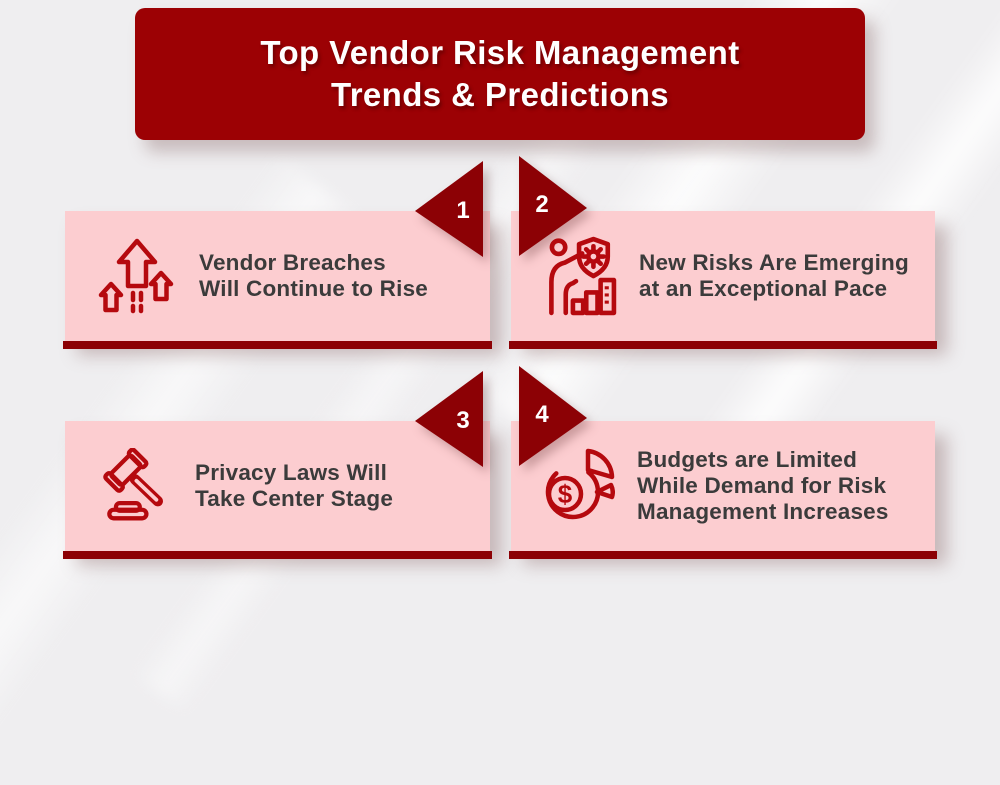 Image resolution: width=1000 pixels, height=785 pixels. What do you see at coordinates (763, 288) in the screenshot?
I see `card-title-line: at an Exceptional Pace` at bounding box center [763, 288].